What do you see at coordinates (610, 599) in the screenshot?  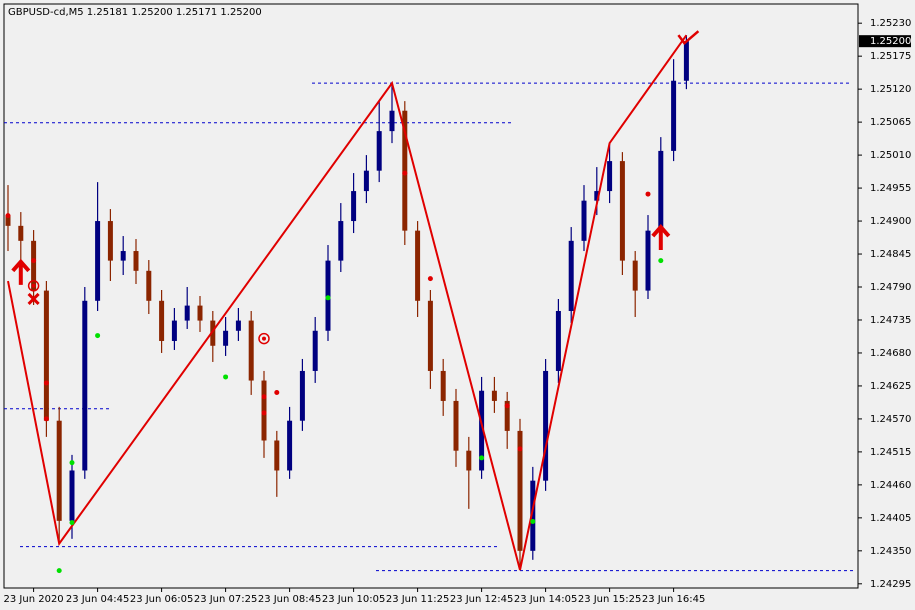 I see `x-tick-label: 23 Jun 15:25` at bounding box center [610, 599].